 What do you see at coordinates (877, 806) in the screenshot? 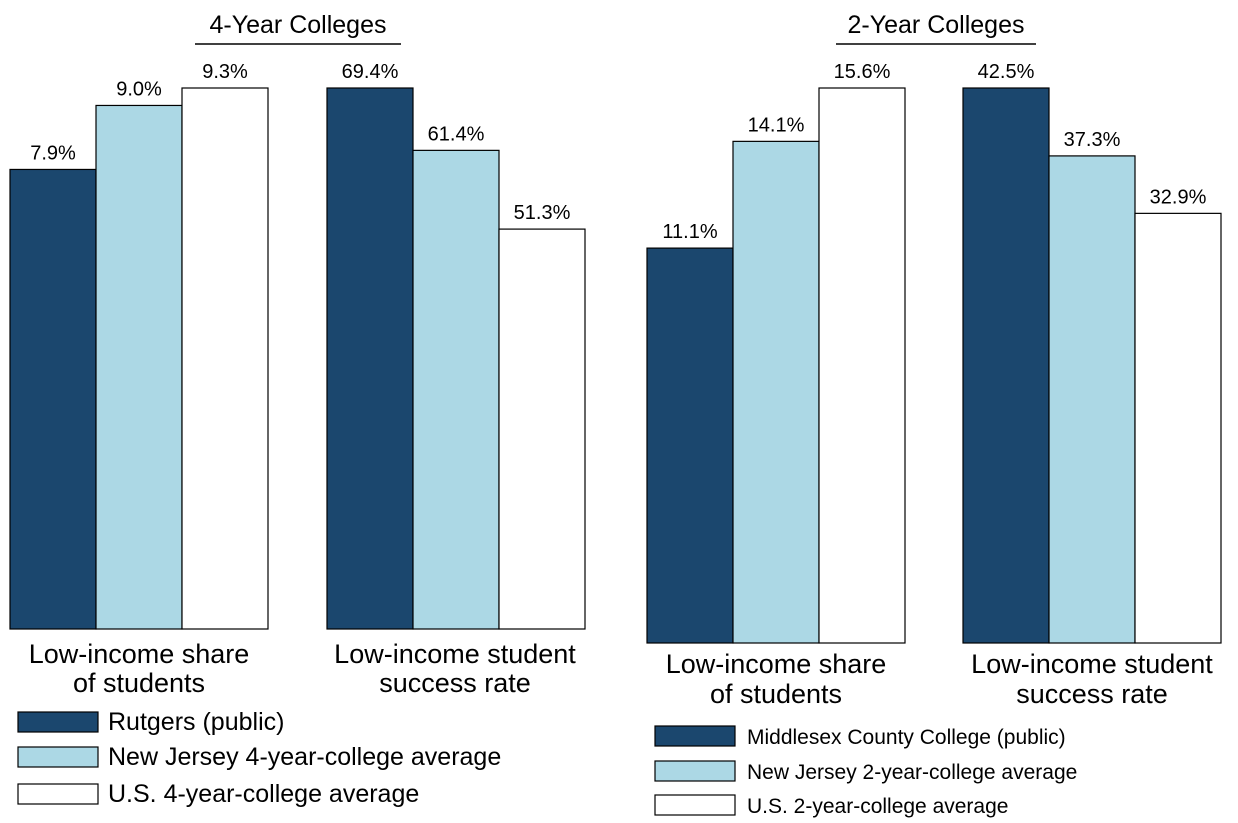
I see `legend-label: U.S. 2-year-college average` at bounding box center [877, 806].